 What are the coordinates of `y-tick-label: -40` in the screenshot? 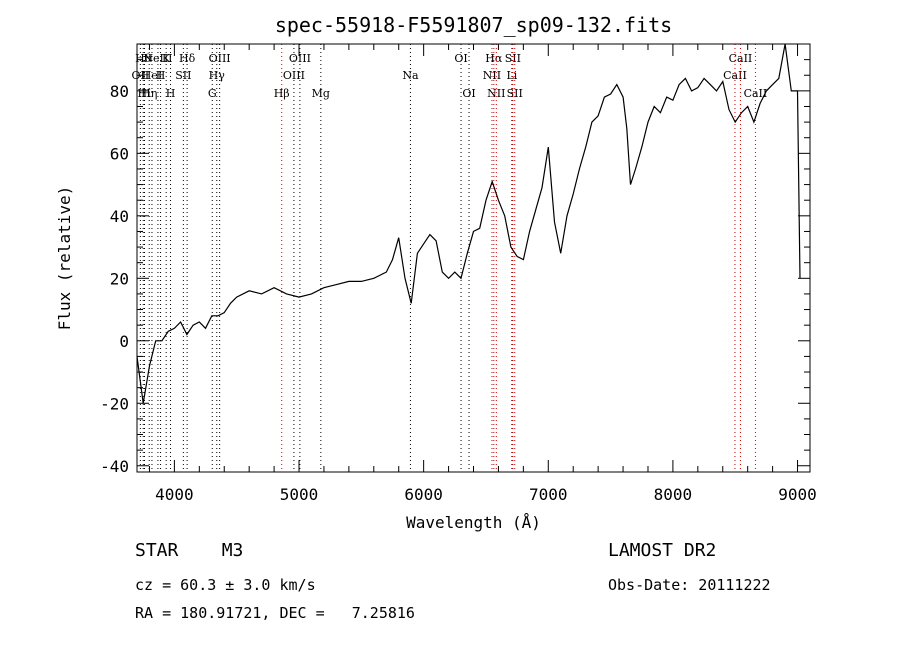 It's located at (114, 466).